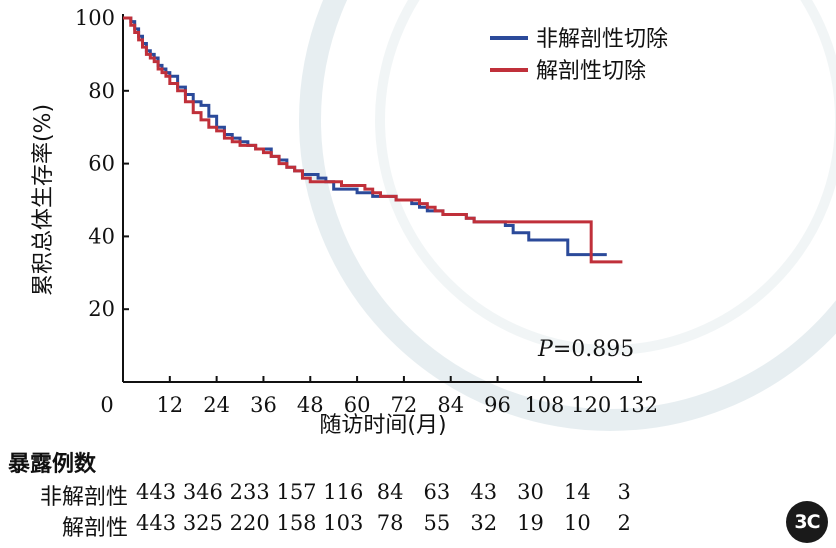 This screenshot has height=548, width=836. What do you see at coordinates (202, 492) in the screenshot?
I see `risk-cell: 346` at bounding box center [202, 492].